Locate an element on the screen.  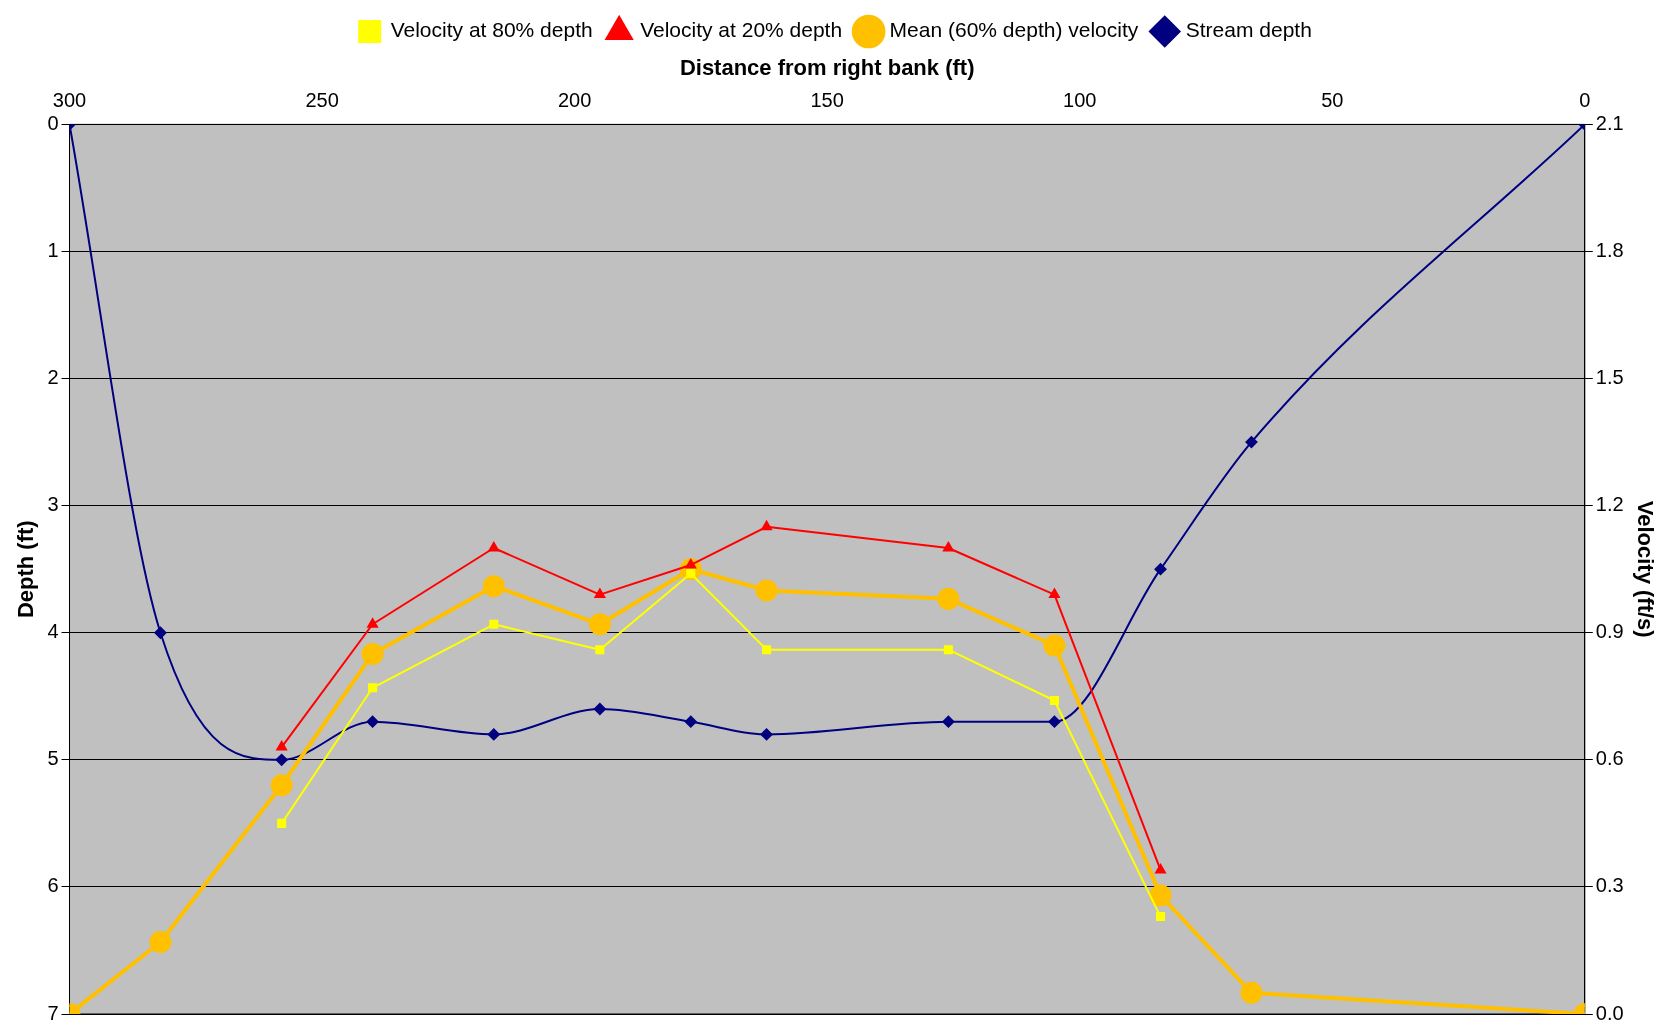
x-tick-label: 50 is located at coordinates (1332, 99).